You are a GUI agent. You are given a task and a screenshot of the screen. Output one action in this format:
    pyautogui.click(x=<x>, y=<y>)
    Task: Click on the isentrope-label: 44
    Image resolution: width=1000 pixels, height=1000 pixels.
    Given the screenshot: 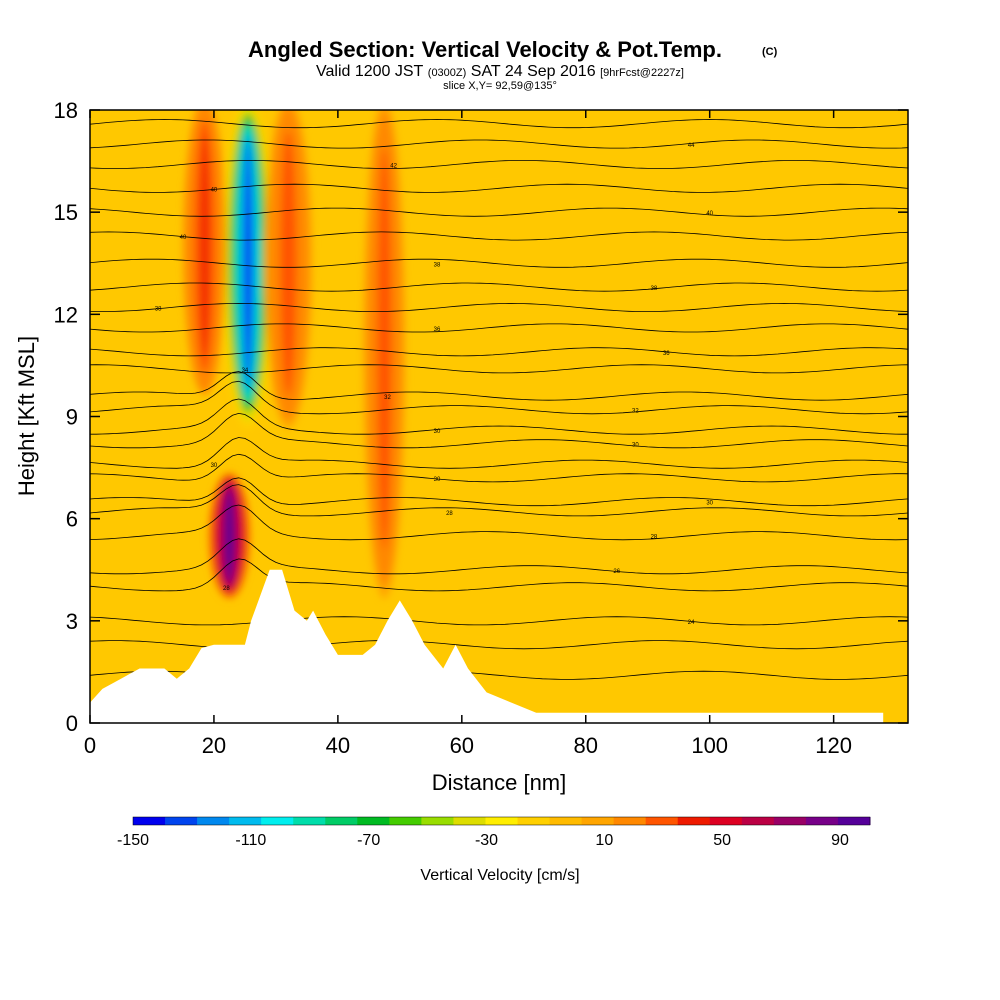 What is the action you would take?
    pyautogui.click(x=691, y=146)
    